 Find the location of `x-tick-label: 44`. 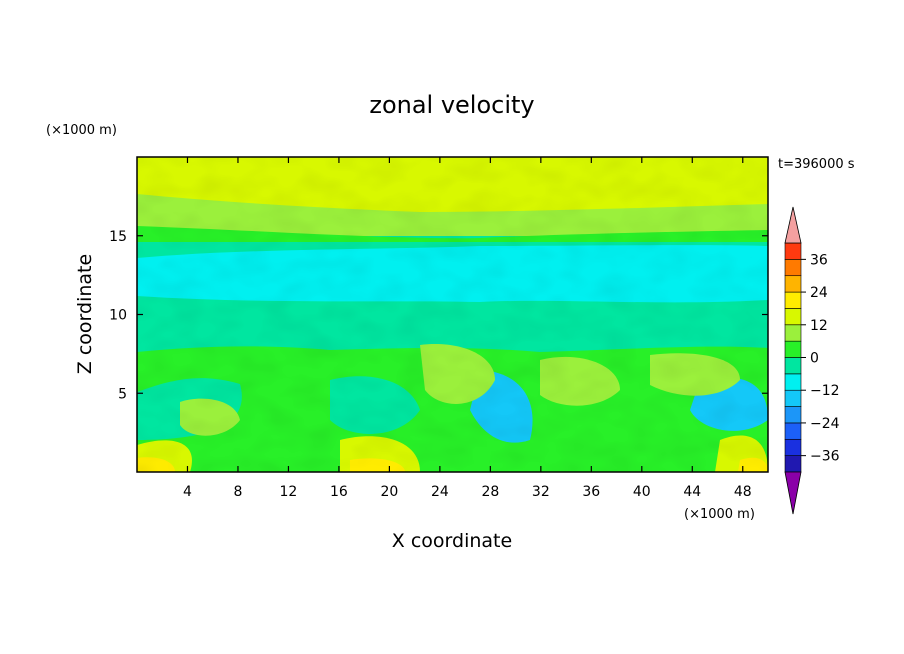

x-tick-label: 44 is located at coordinates (692, 492).